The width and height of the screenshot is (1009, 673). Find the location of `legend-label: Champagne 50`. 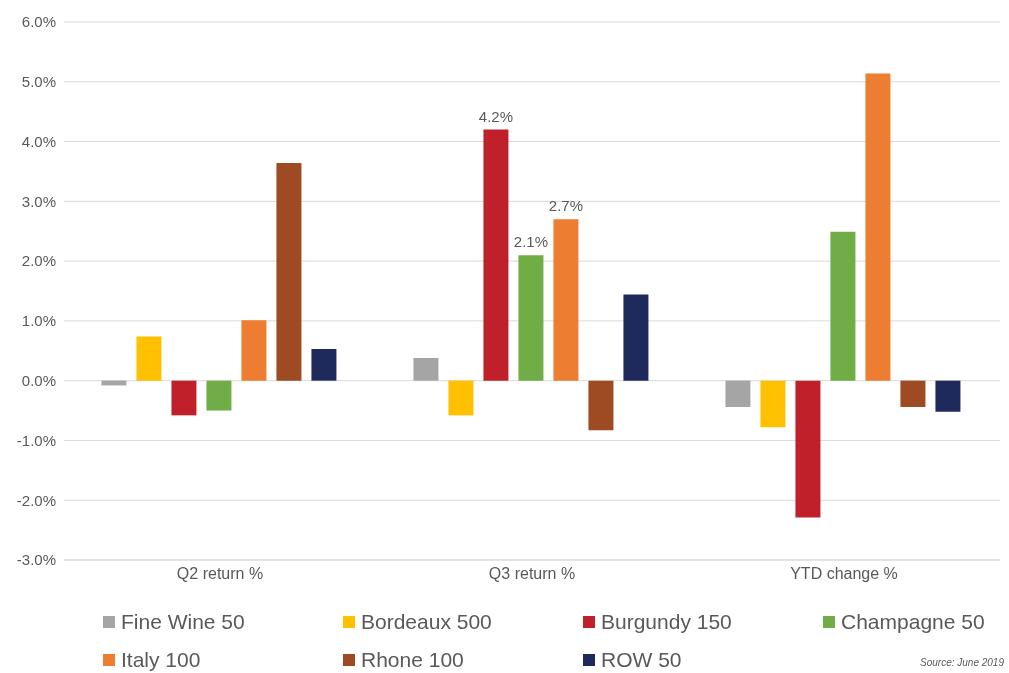

legend-label: Champagne 50 is located at coordinates (913, 622).